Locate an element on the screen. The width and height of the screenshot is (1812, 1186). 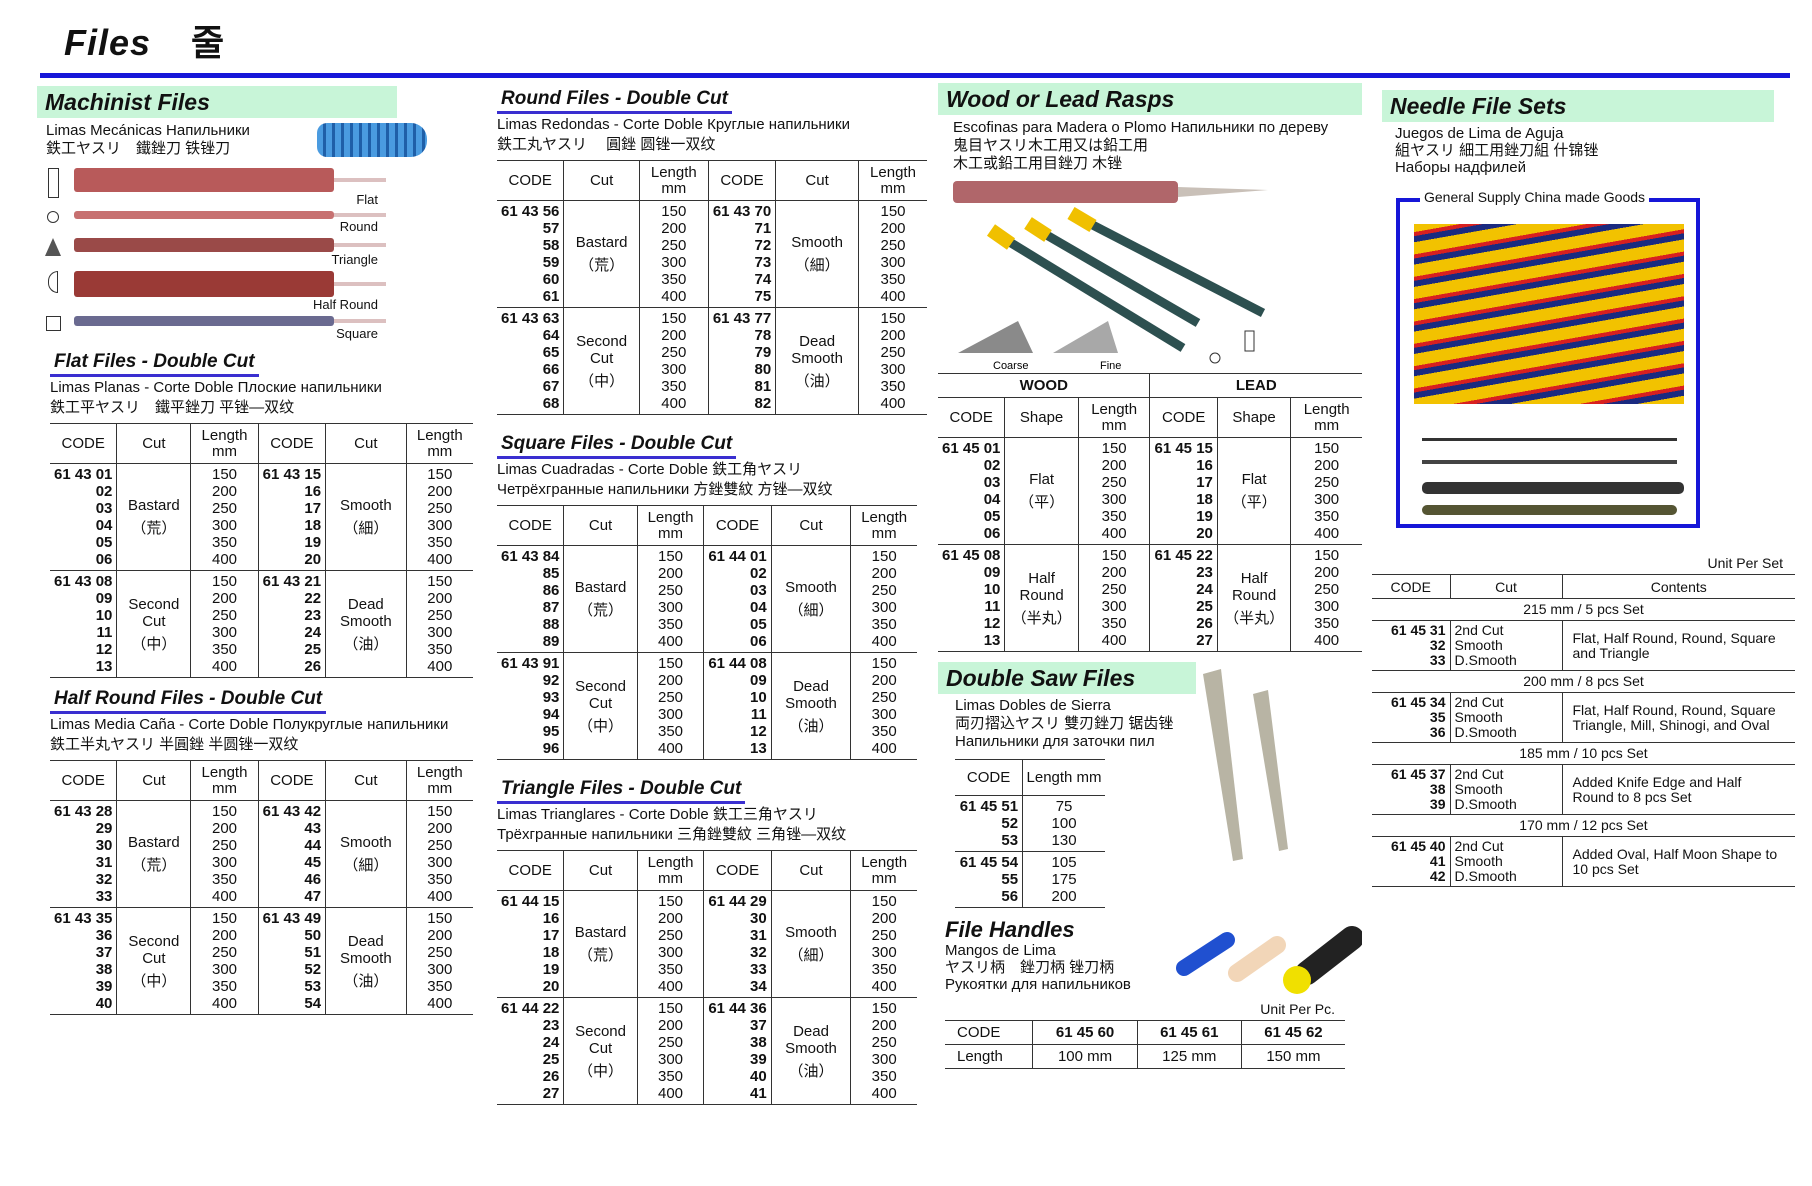
cell-line: 73 is located at coordinates (763, 262).